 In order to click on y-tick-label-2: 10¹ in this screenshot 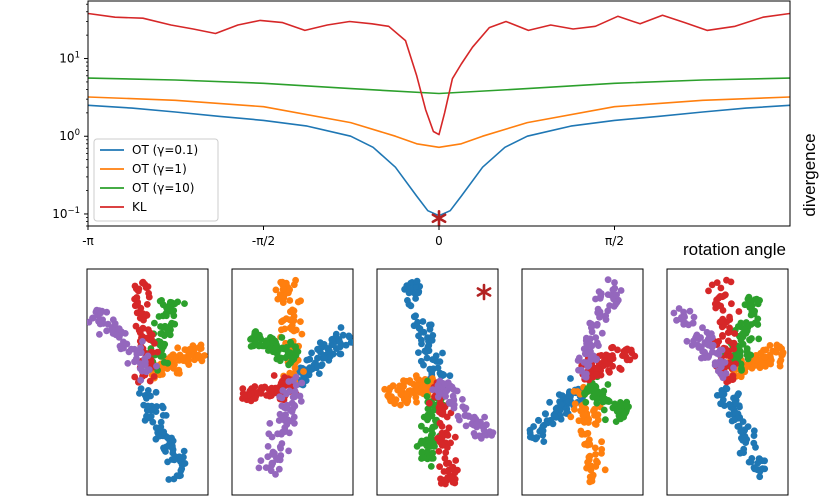, I will do `click(69, 58)`.